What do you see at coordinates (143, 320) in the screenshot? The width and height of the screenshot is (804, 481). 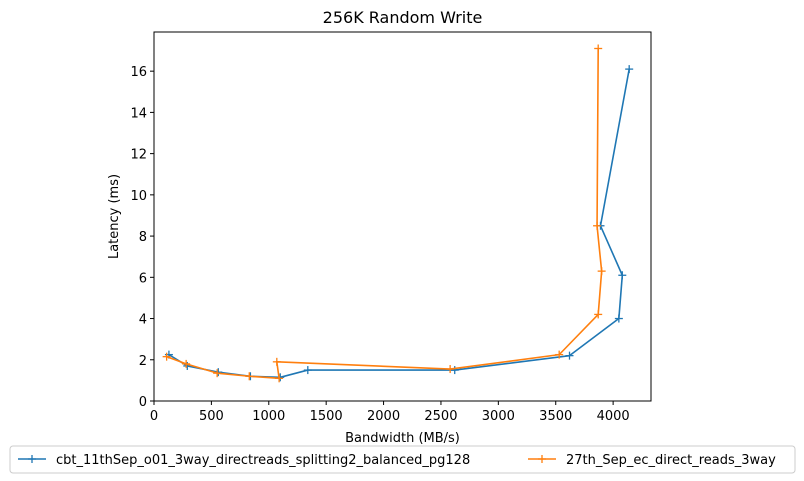 I see `y-tick-label: 4` at bounding box center [143, 320].